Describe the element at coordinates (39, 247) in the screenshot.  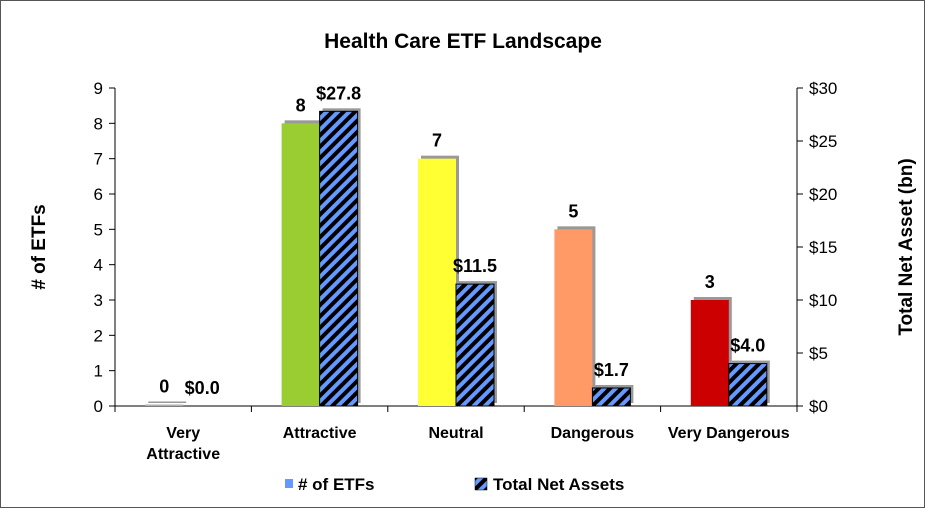
I see `left-axis-title: # of ETFs` at that location.